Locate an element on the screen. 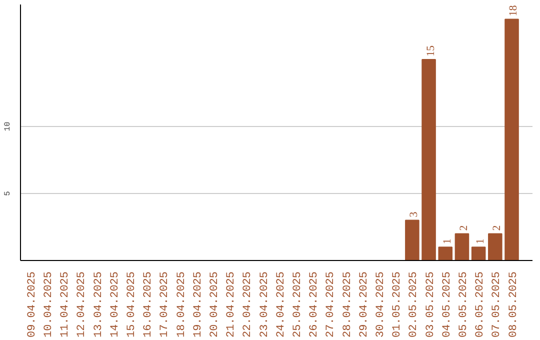 Image resolution: width=540 pixels, height=340 pixels. x-tick-label: 28.04.2025 is located at coordinates (348, 304).